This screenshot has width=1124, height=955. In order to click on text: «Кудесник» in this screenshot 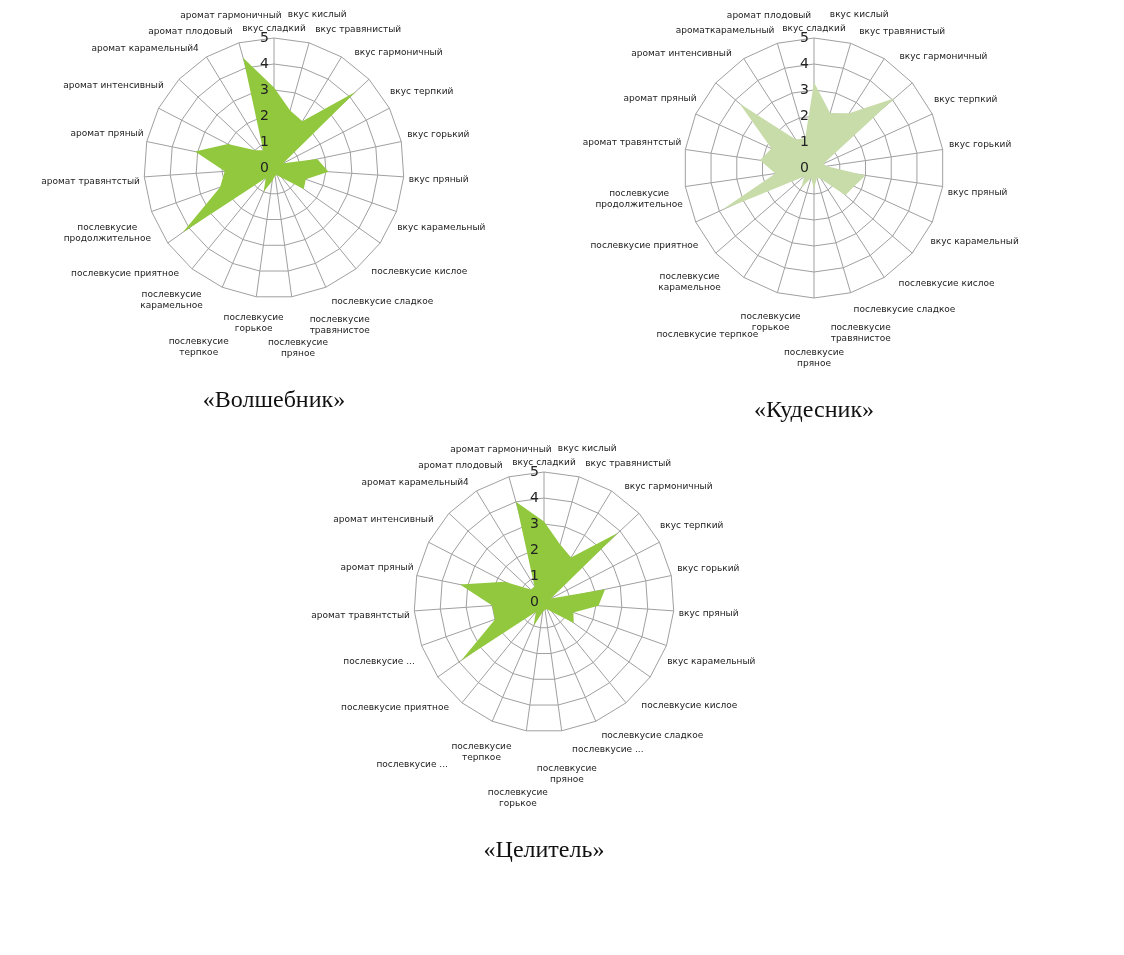, I will do `click(814, 409)`.